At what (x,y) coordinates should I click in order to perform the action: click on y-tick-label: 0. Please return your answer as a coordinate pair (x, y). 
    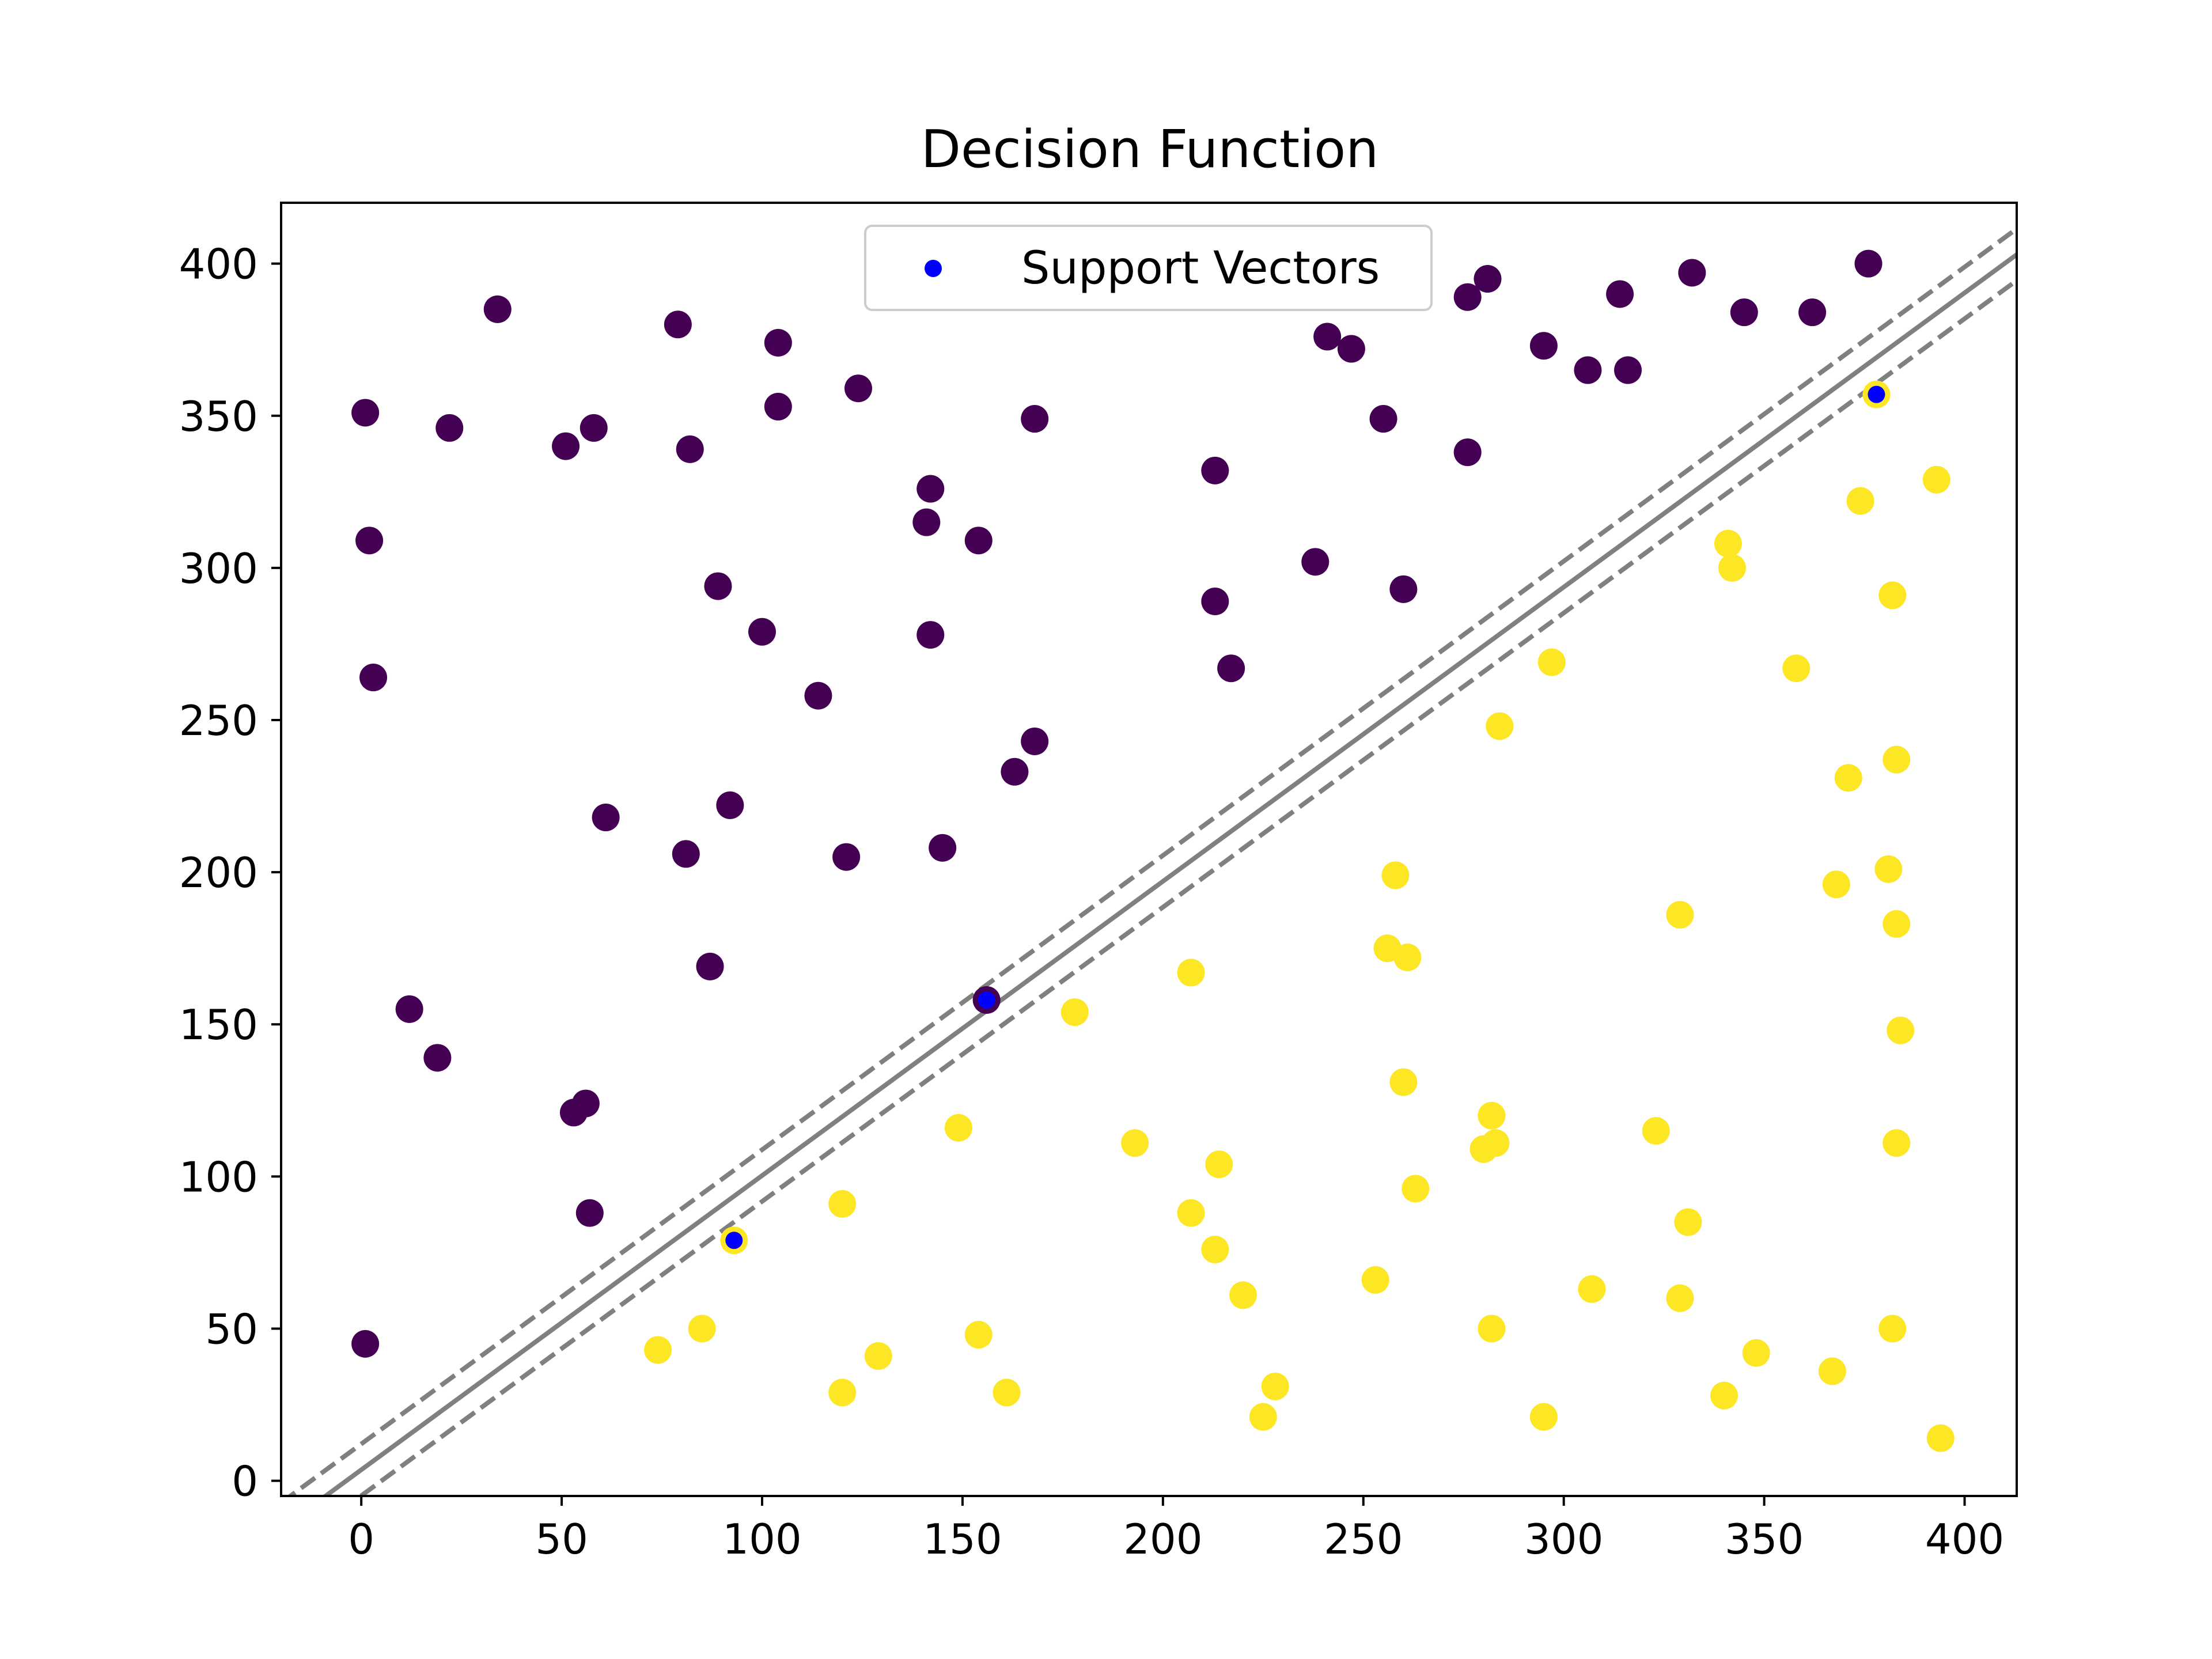
    Looking at the image, I should click on (245, 1481).